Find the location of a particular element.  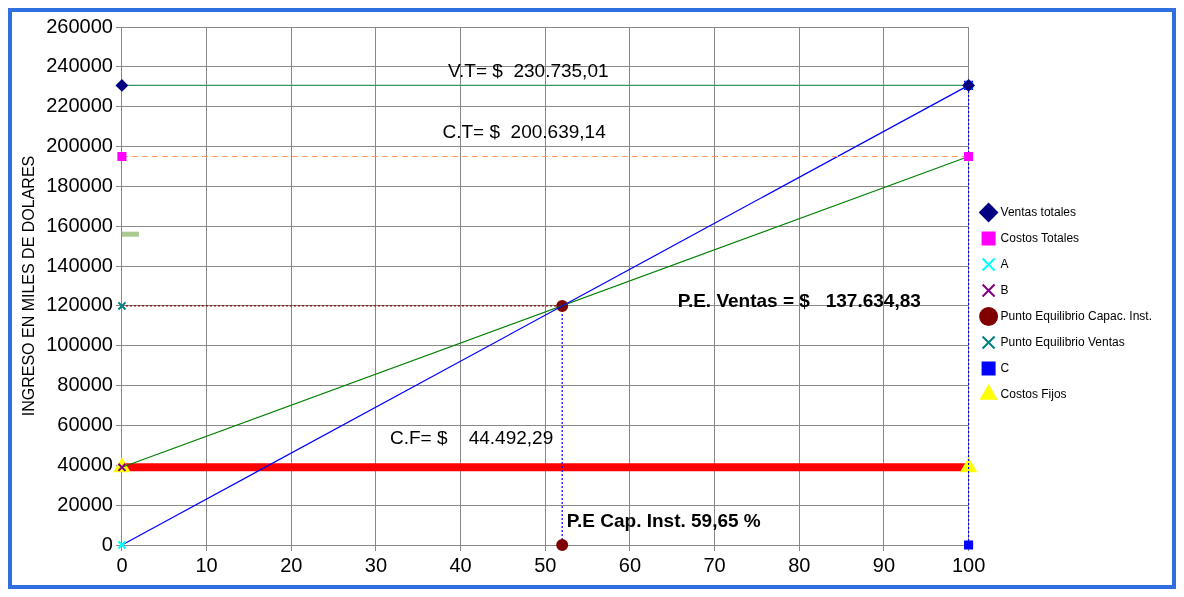

y-tick-label: 20000 is located at coordinates (85, 503).